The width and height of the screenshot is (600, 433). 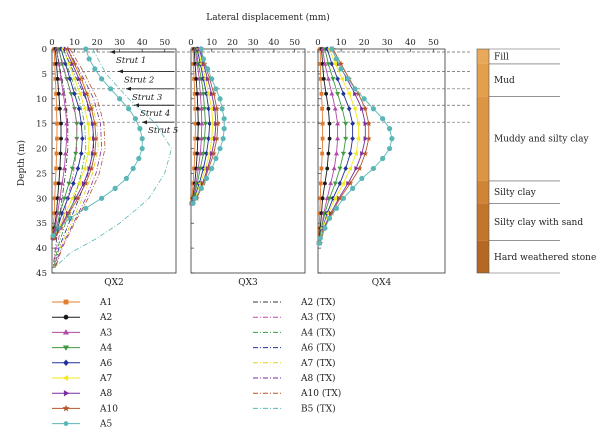 I want to click on qx4-point-a2, so click(x=322, y=198).